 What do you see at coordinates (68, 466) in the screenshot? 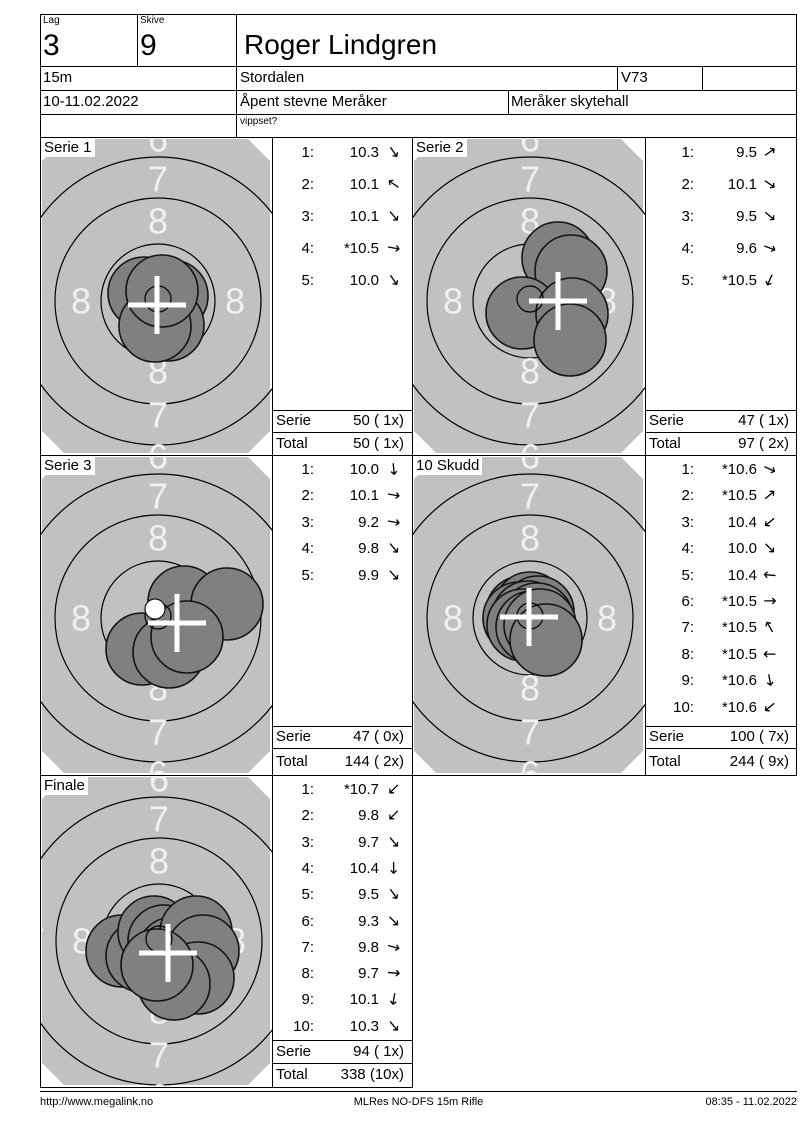
I see `panel-title: Serie 3` at bounding box center [68, 466].